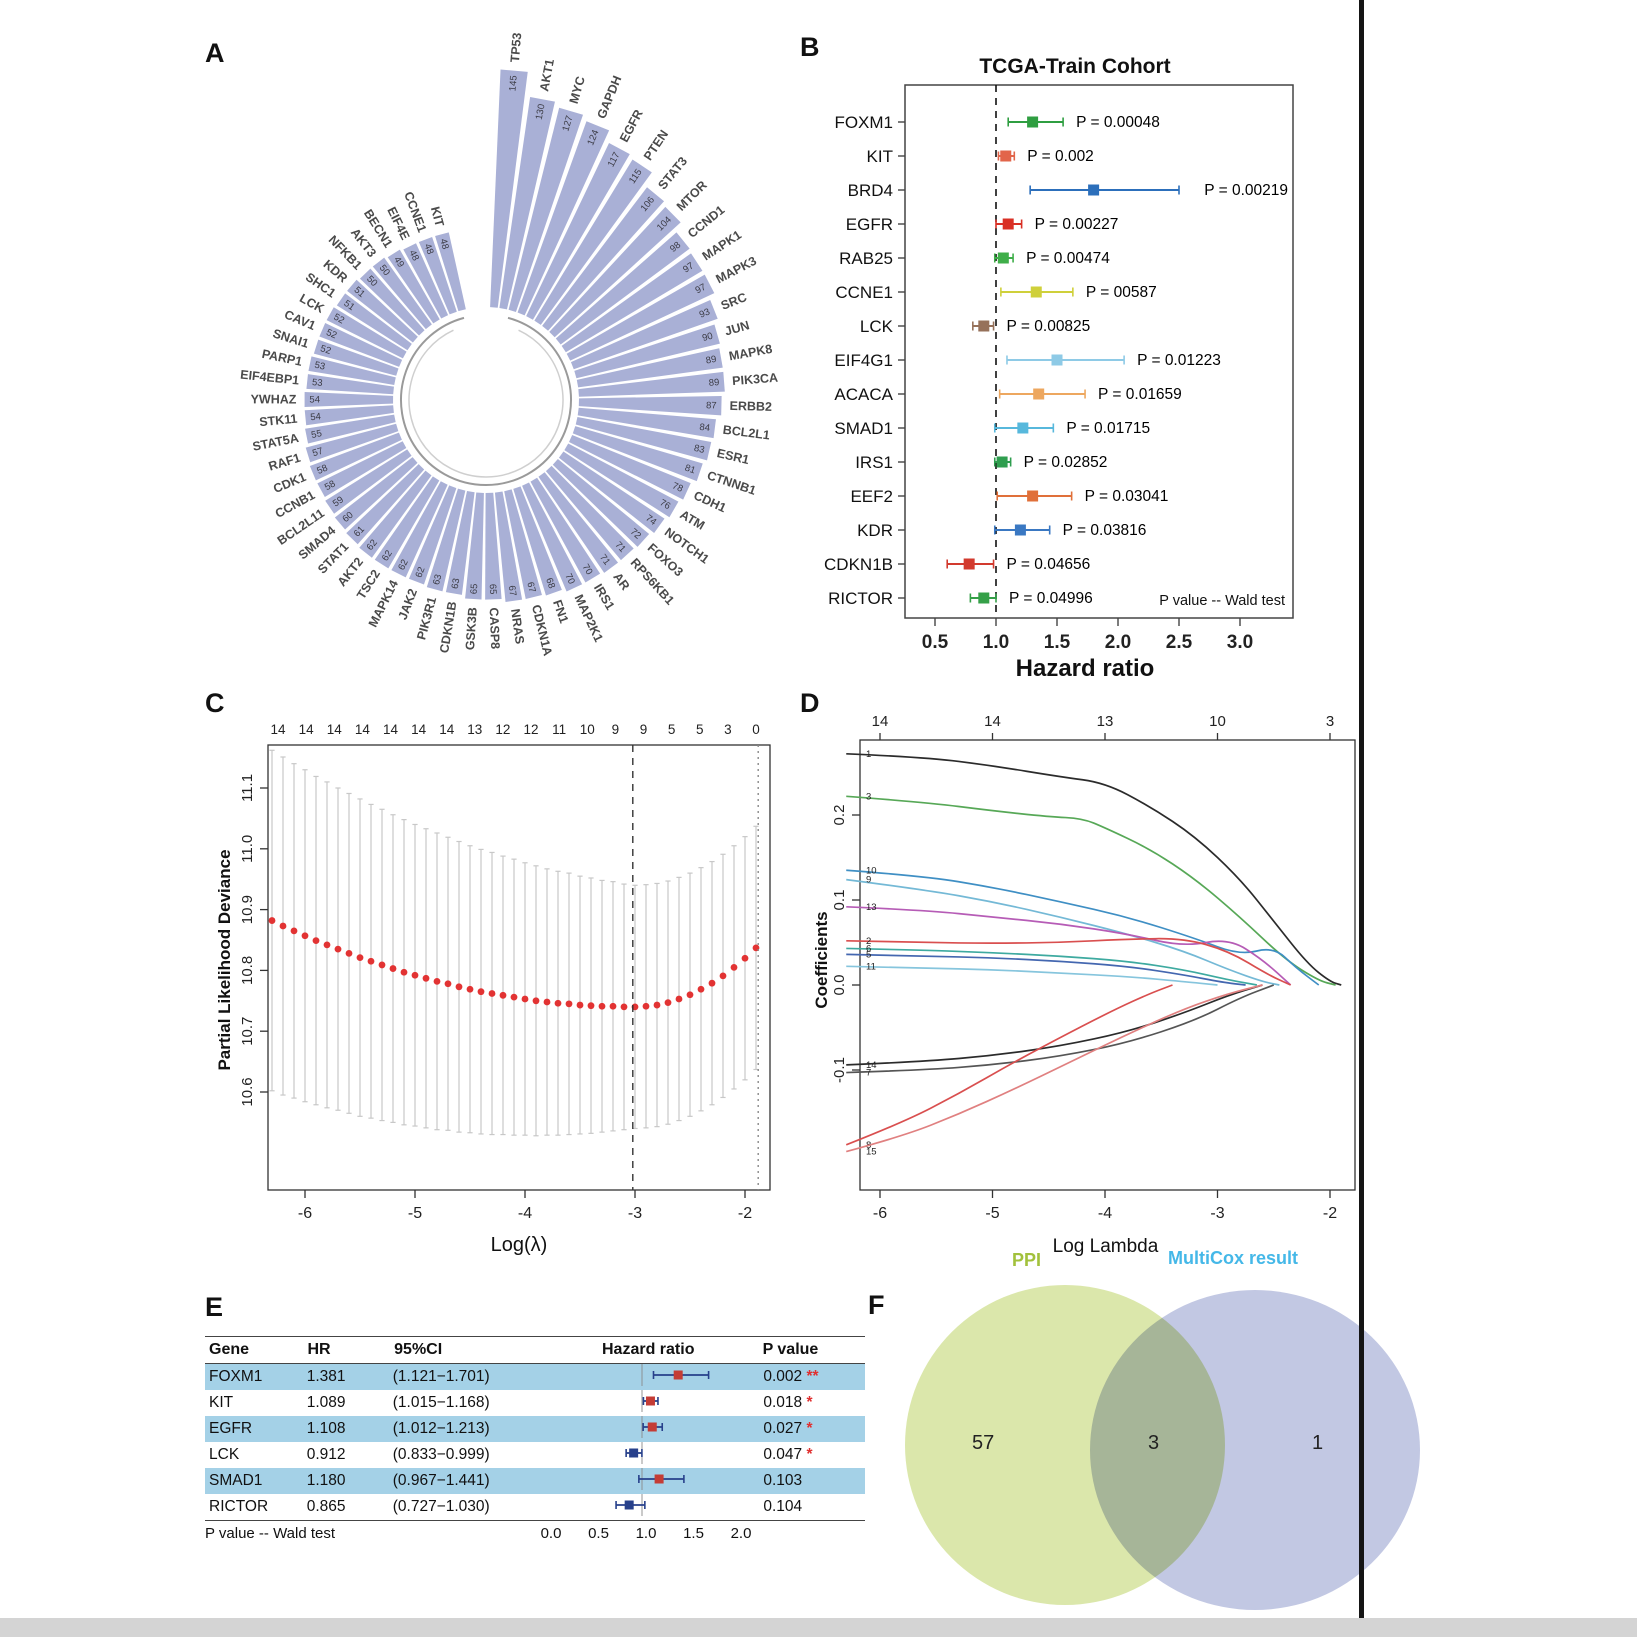  What do you see at coordinates (699, 449) in the screenshot?
I see `gene-bar-value: 83` at bounding box center [699, 449].